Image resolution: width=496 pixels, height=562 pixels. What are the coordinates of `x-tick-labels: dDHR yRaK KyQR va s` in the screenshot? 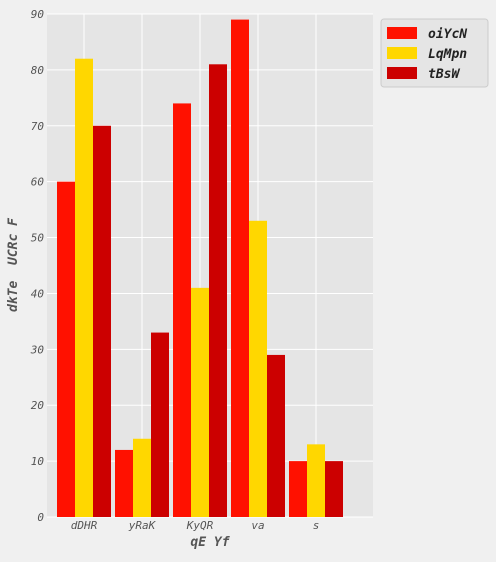 It's located at (195, 525).